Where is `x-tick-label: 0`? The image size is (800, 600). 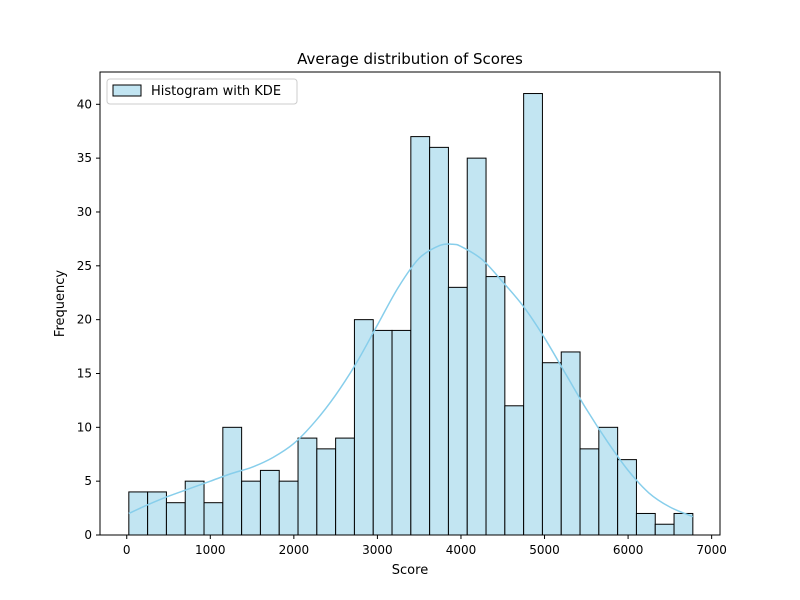 x-tick-label: 0 is located at coordinates (127, 550).